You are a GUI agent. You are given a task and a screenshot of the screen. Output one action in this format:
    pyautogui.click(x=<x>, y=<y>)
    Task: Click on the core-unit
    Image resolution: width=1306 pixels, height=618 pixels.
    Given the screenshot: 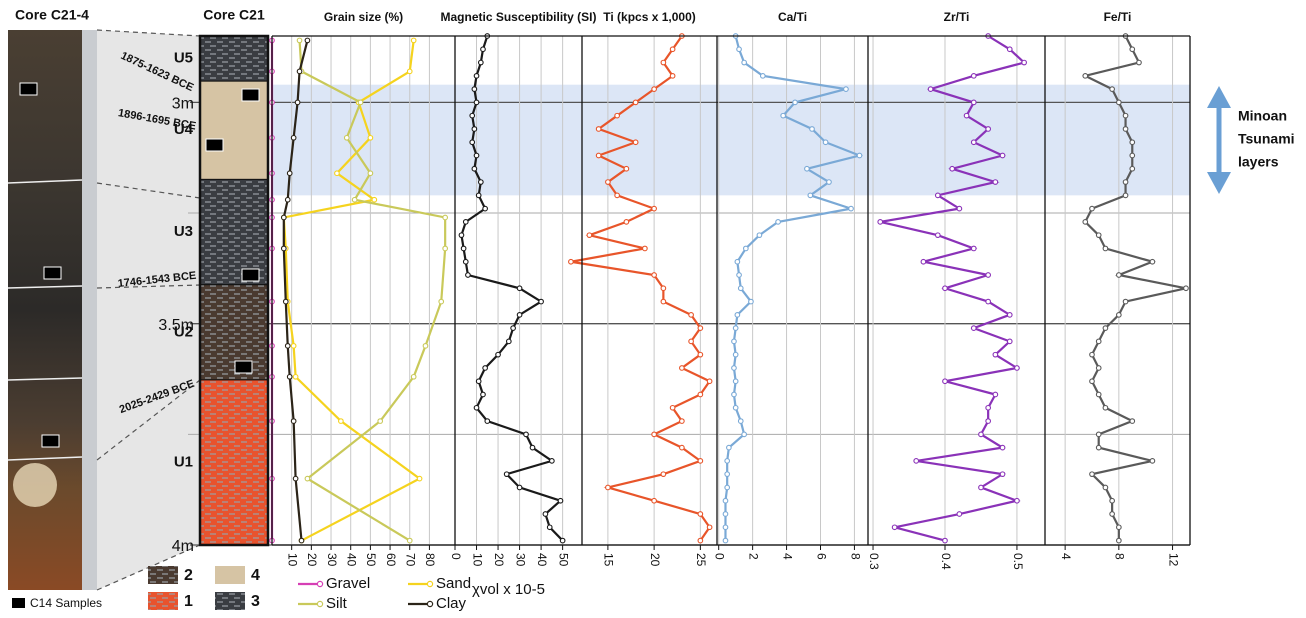 What is the action you would take?
    pyautogui.click(x=234, y=58)
    